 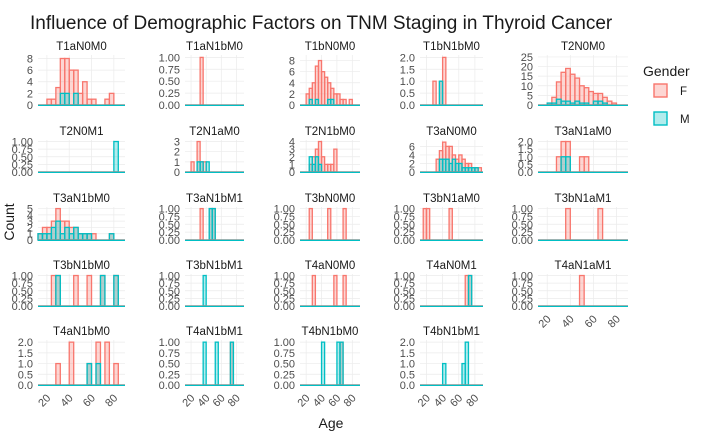 What do you see at coordinates (451, 332) in the screenshot?
I see `facet-title: T4bN1bM1` at bounding box center [451, 332].